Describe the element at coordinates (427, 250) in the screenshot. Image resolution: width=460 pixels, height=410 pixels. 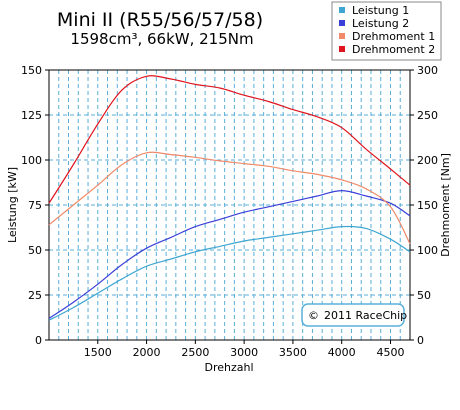
I see `y-tick-label-right: 100` at that location.